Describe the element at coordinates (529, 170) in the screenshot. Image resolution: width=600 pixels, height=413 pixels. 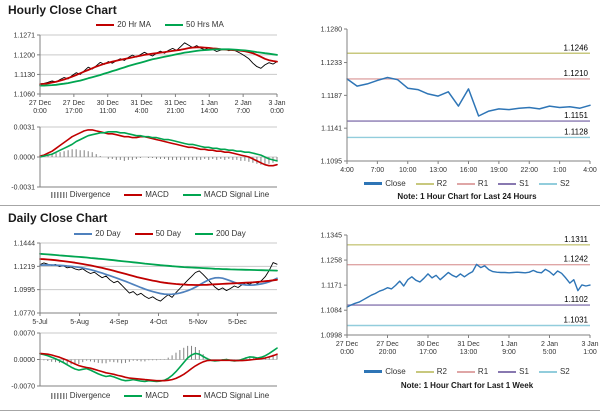
I see `svg-text: 22:00` at that location.